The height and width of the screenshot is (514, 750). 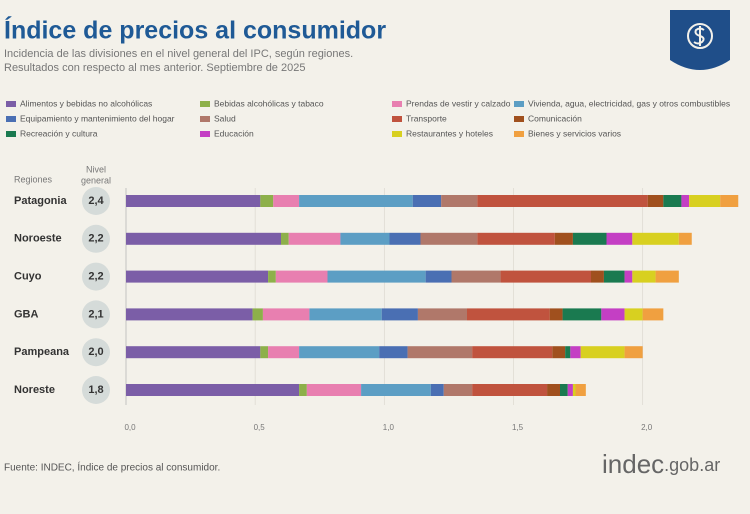 What do you see at coordinates (234, 133) in the screenshot?
I see `legend-label: Educación` at bounding box center [234, 133].